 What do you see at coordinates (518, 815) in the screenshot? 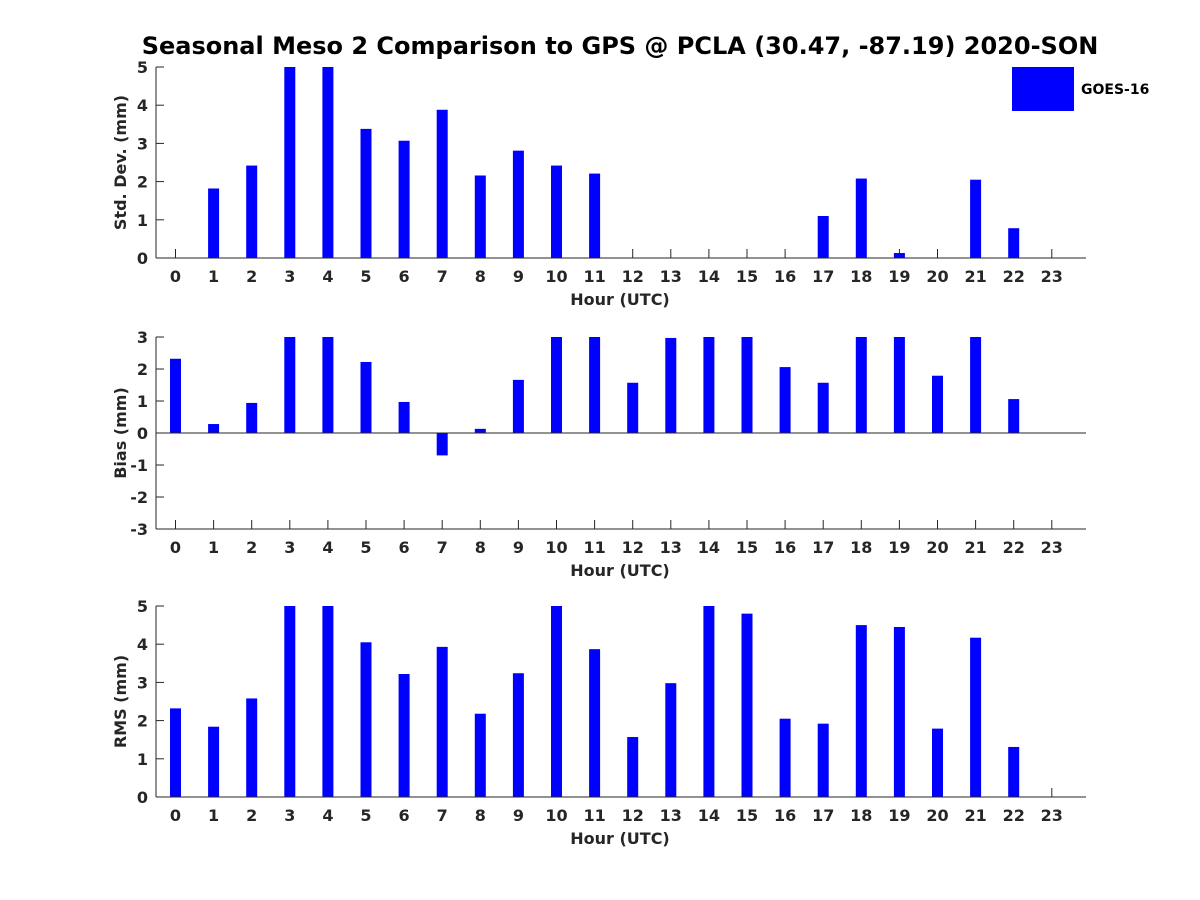
I see `x-tick-label: 9` at bounding box center [518, 815].